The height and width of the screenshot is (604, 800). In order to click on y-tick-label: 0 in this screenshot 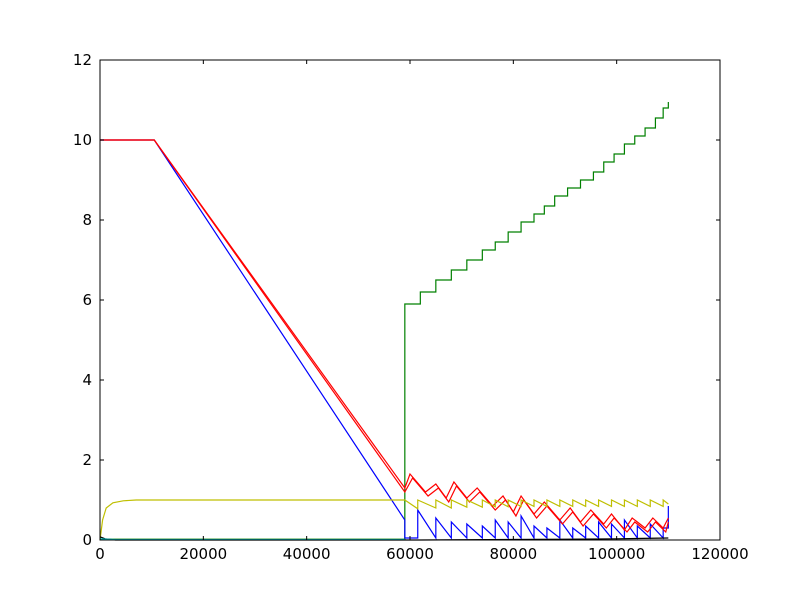, I will do `click(87, 540)`.